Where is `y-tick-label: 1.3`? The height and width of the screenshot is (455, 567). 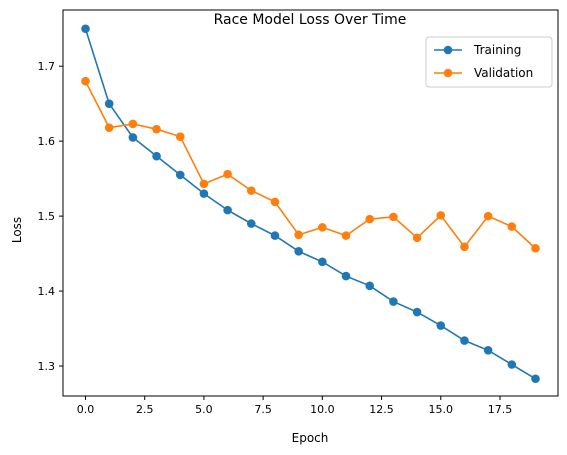 y-tick-label: 1.3 is located at coordinates (47, 366).